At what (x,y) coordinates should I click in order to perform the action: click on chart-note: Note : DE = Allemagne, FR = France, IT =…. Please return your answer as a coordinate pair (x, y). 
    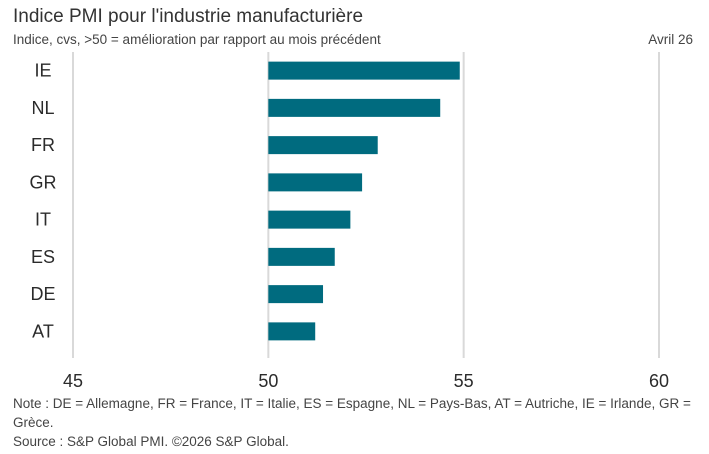
    Looking at the image, I should click on (352, 413).